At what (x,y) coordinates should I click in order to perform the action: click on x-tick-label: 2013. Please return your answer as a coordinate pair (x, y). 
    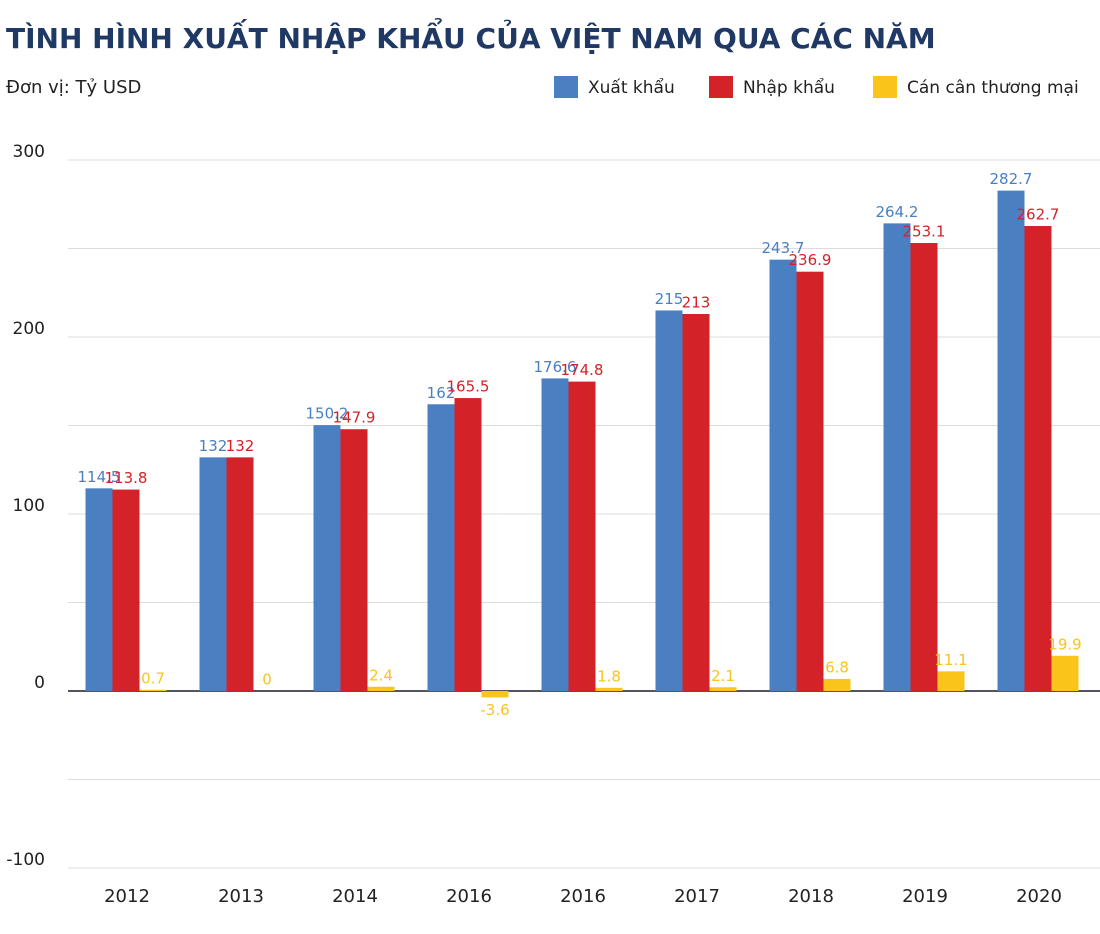
    Looking at the image, I should click on (241, 896).